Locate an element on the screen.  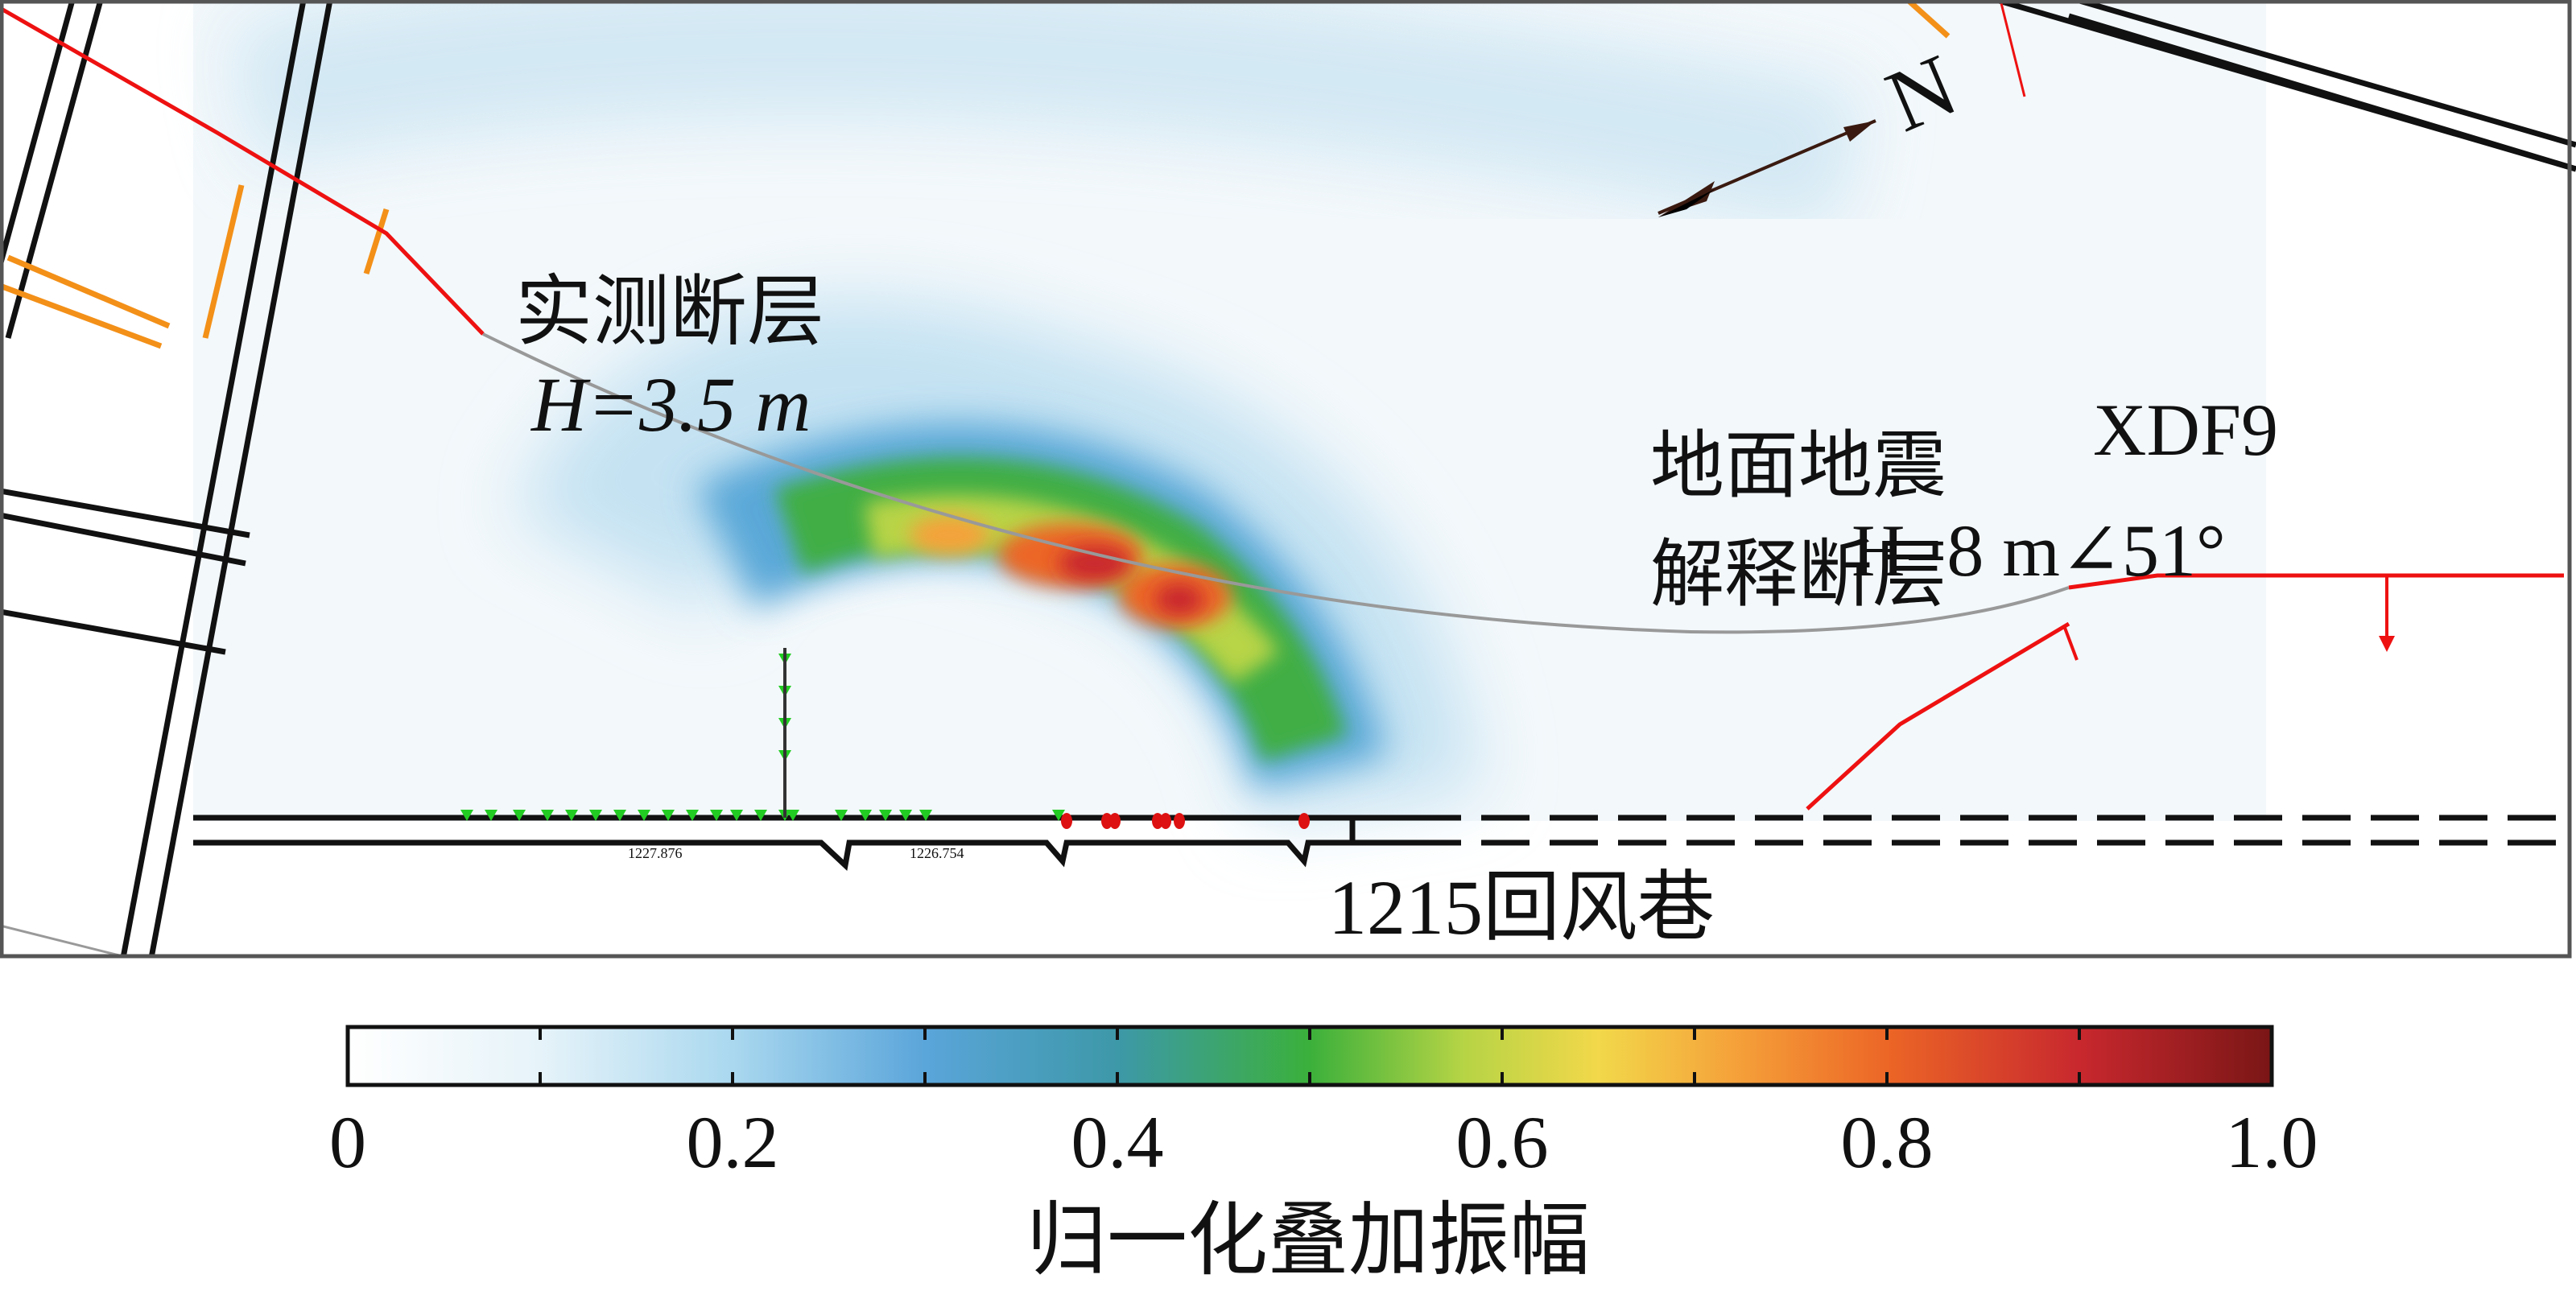
measured-fault-throw: H=3.5 m is located at coordinates (670, 404).